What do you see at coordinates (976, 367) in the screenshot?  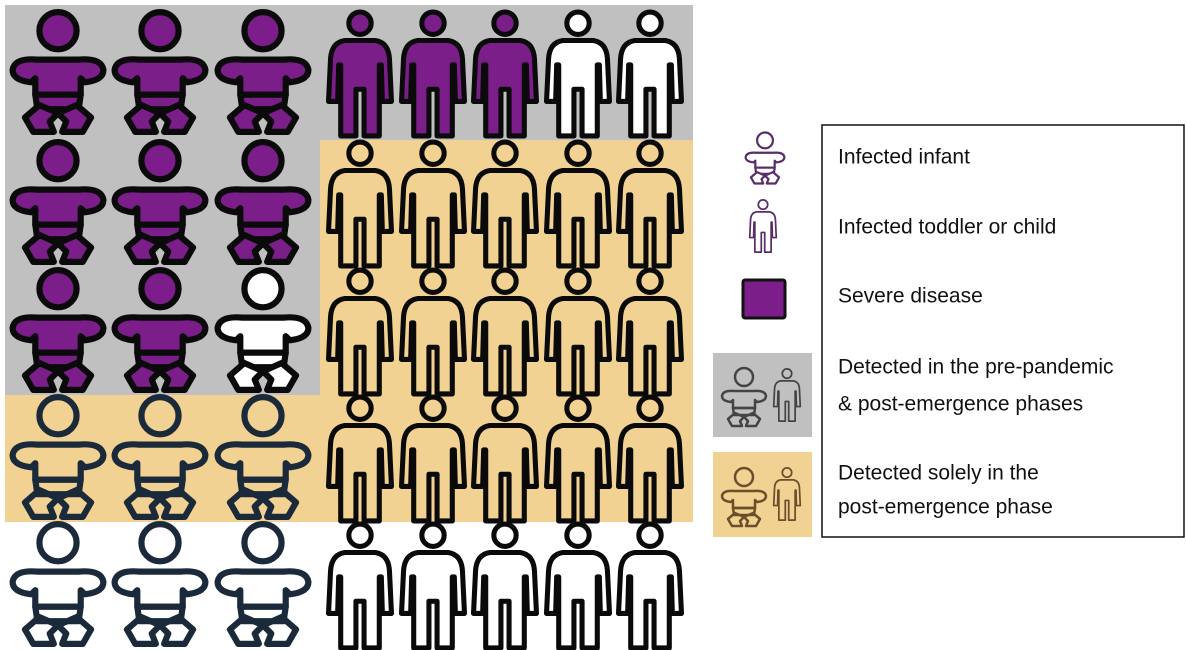 I see `legend-label: Detected in the pre-pandemic` at bounding box center [976, 367].